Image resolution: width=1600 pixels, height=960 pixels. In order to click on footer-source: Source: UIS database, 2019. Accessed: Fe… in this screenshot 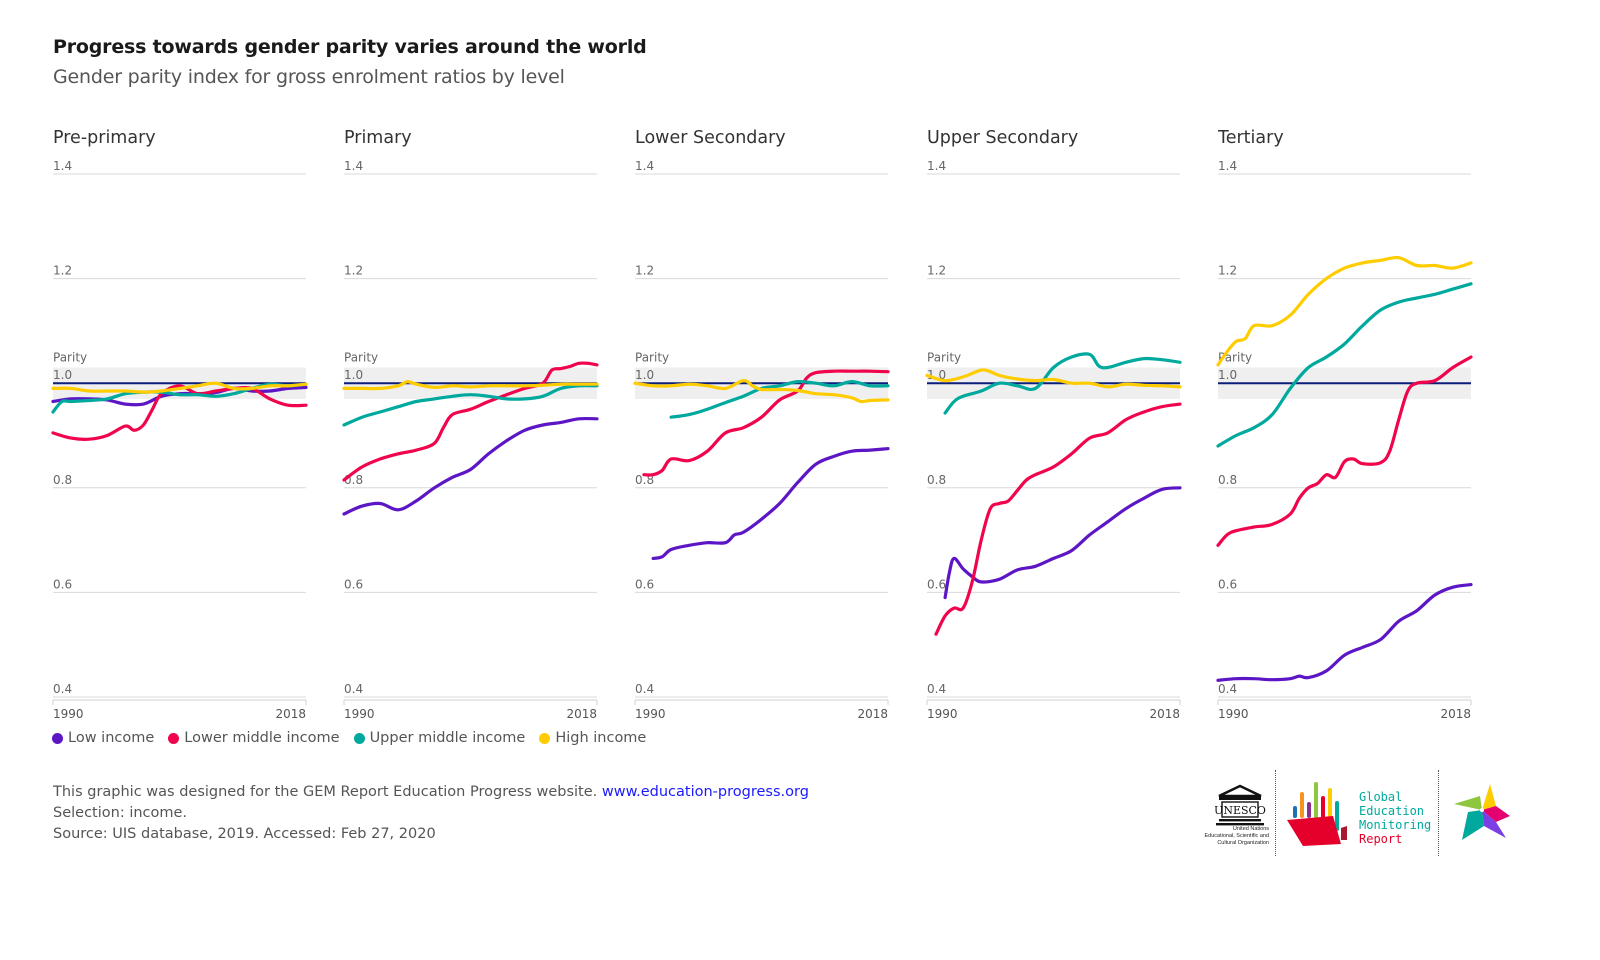, I will do `click(244, 834)`.